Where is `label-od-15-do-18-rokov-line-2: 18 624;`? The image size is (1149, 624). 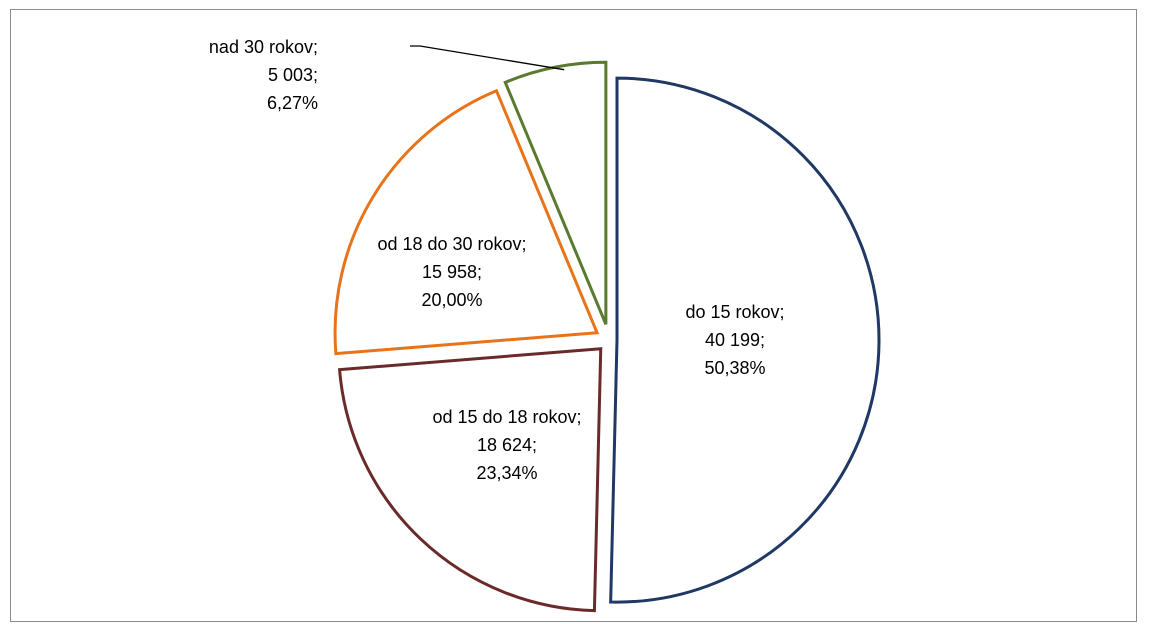
label-od-15-do-18-rokov-line-2: 18 624; is located at coordinates (507, 445).